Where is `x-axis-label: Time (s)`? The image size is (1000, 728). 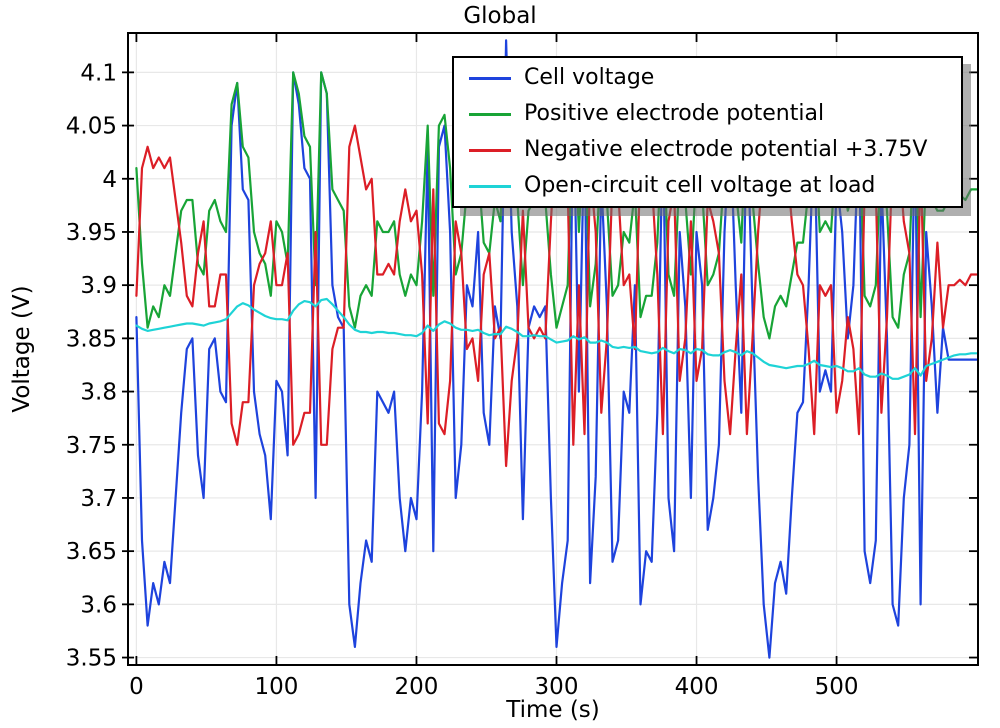 x-axis-label: Time (s) is located at coordinates (553, 710).